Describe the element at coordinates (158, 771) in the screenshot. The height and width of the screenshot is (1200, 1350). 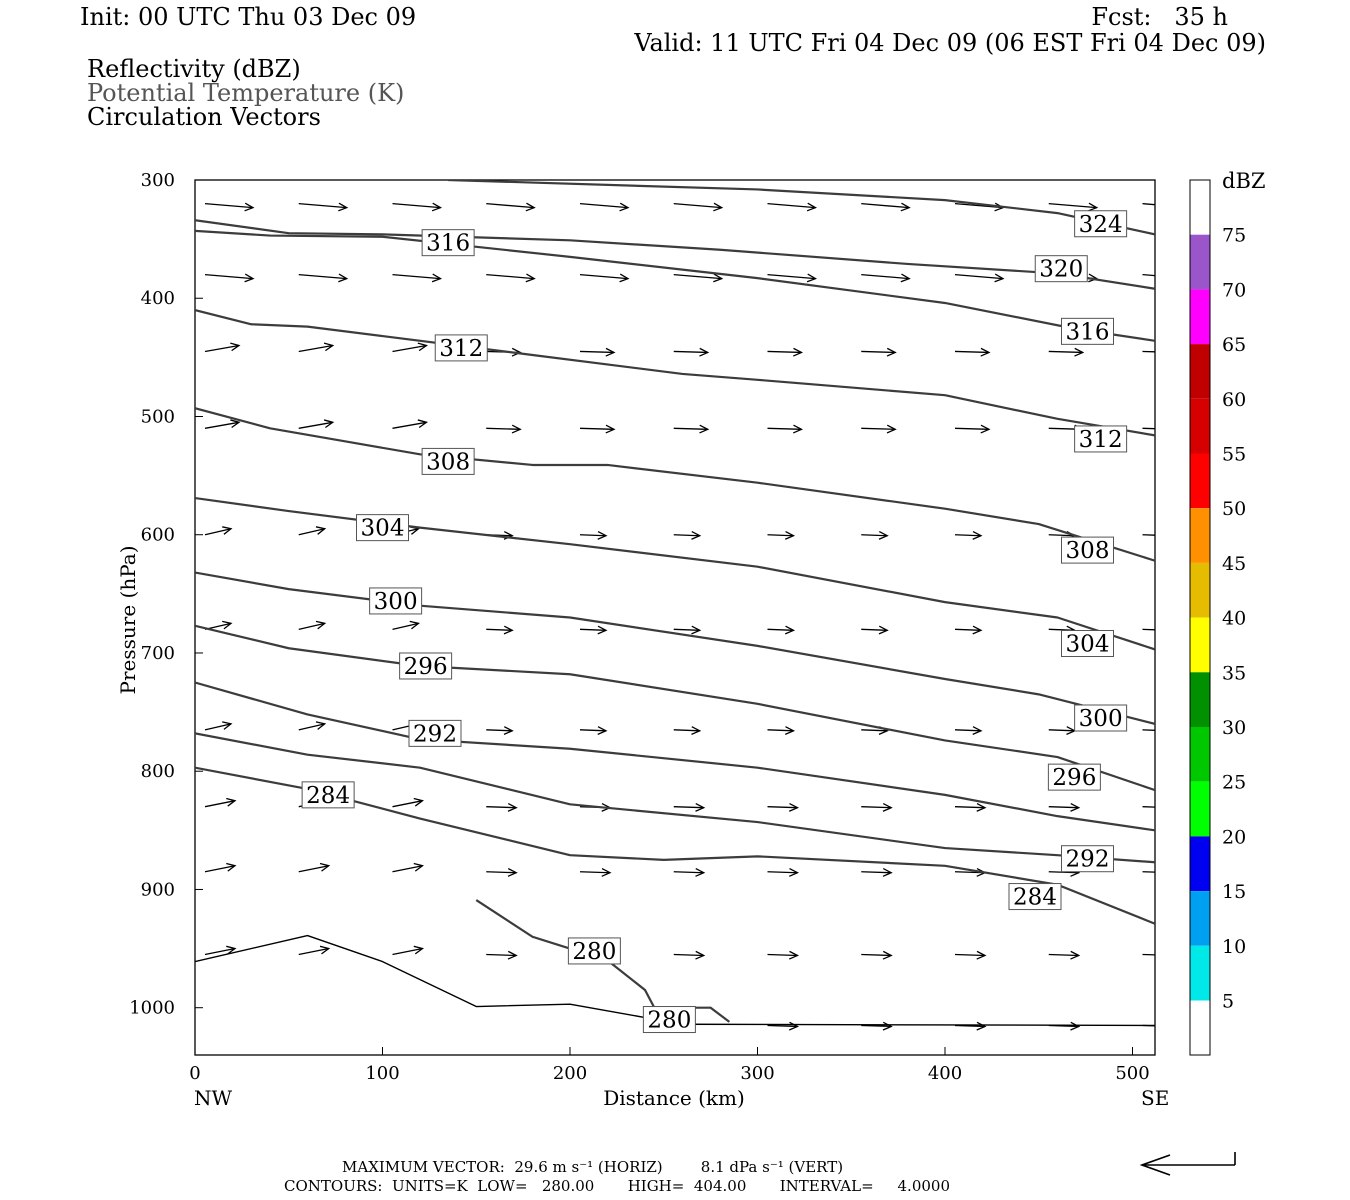
I see `y-tick-label: 800` at that location.